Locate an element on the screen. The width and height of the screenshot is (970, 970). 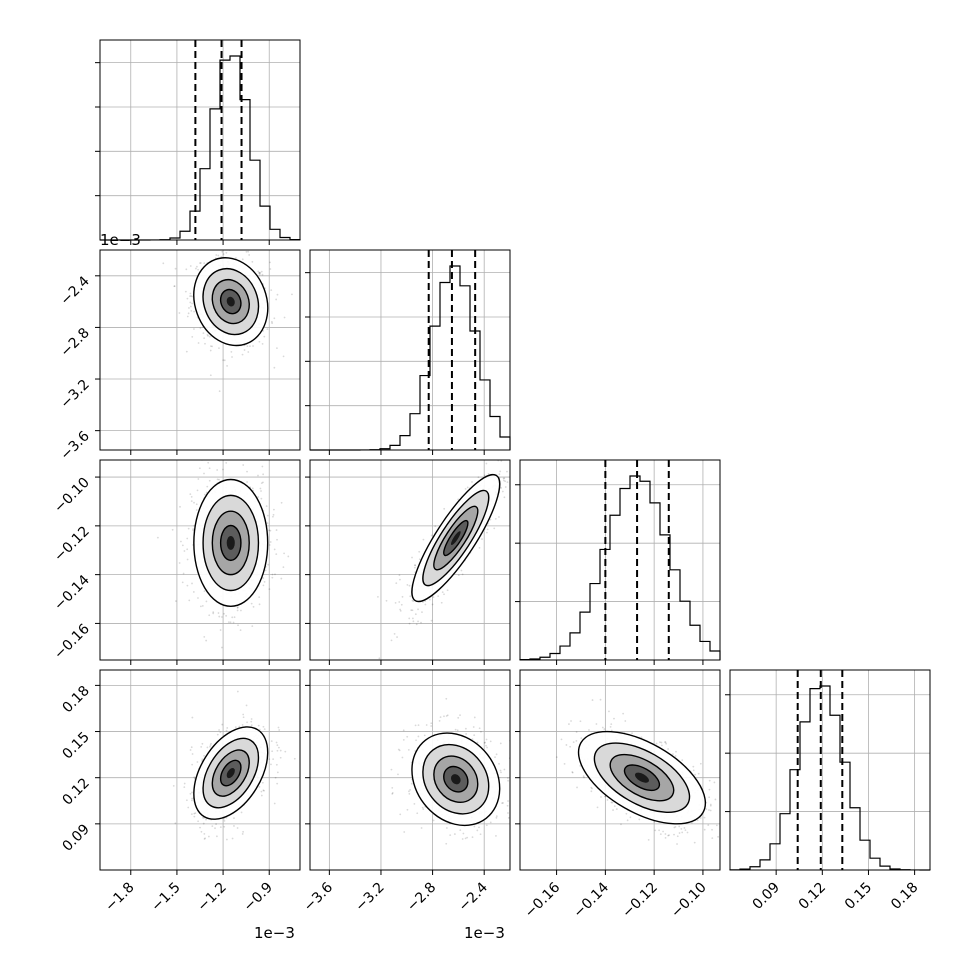
ytick-label-1-1: −3.2 is located at coordinates (74, 394).